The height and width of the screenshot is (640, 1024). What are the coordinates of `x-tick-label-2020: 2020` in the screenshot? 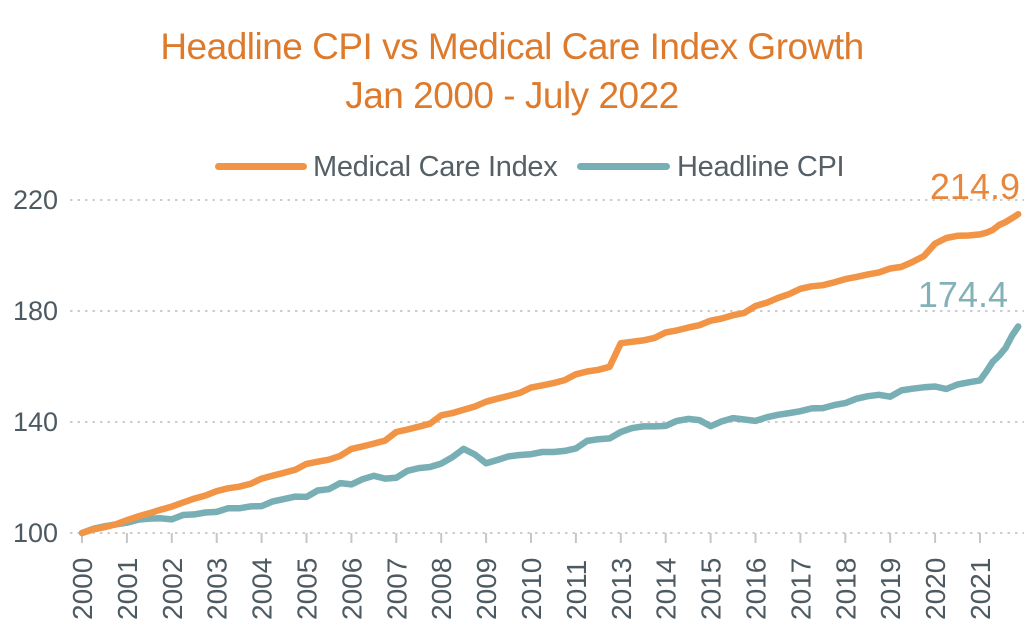 It's located at (935, 589).